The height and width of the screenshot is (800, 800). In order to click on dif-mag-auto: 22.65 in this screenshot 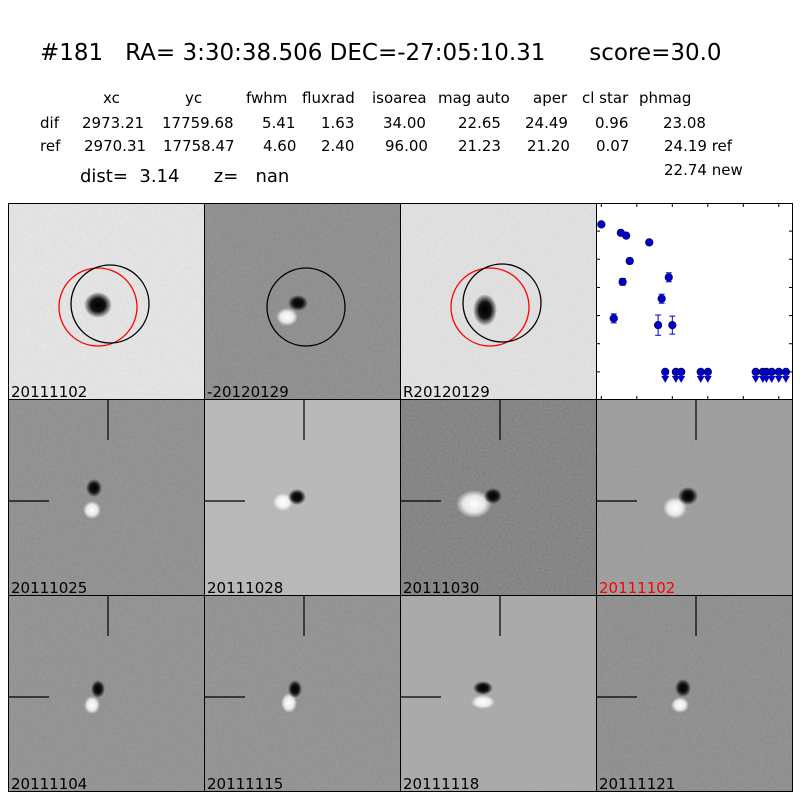, I will do `click(479, 123)`.